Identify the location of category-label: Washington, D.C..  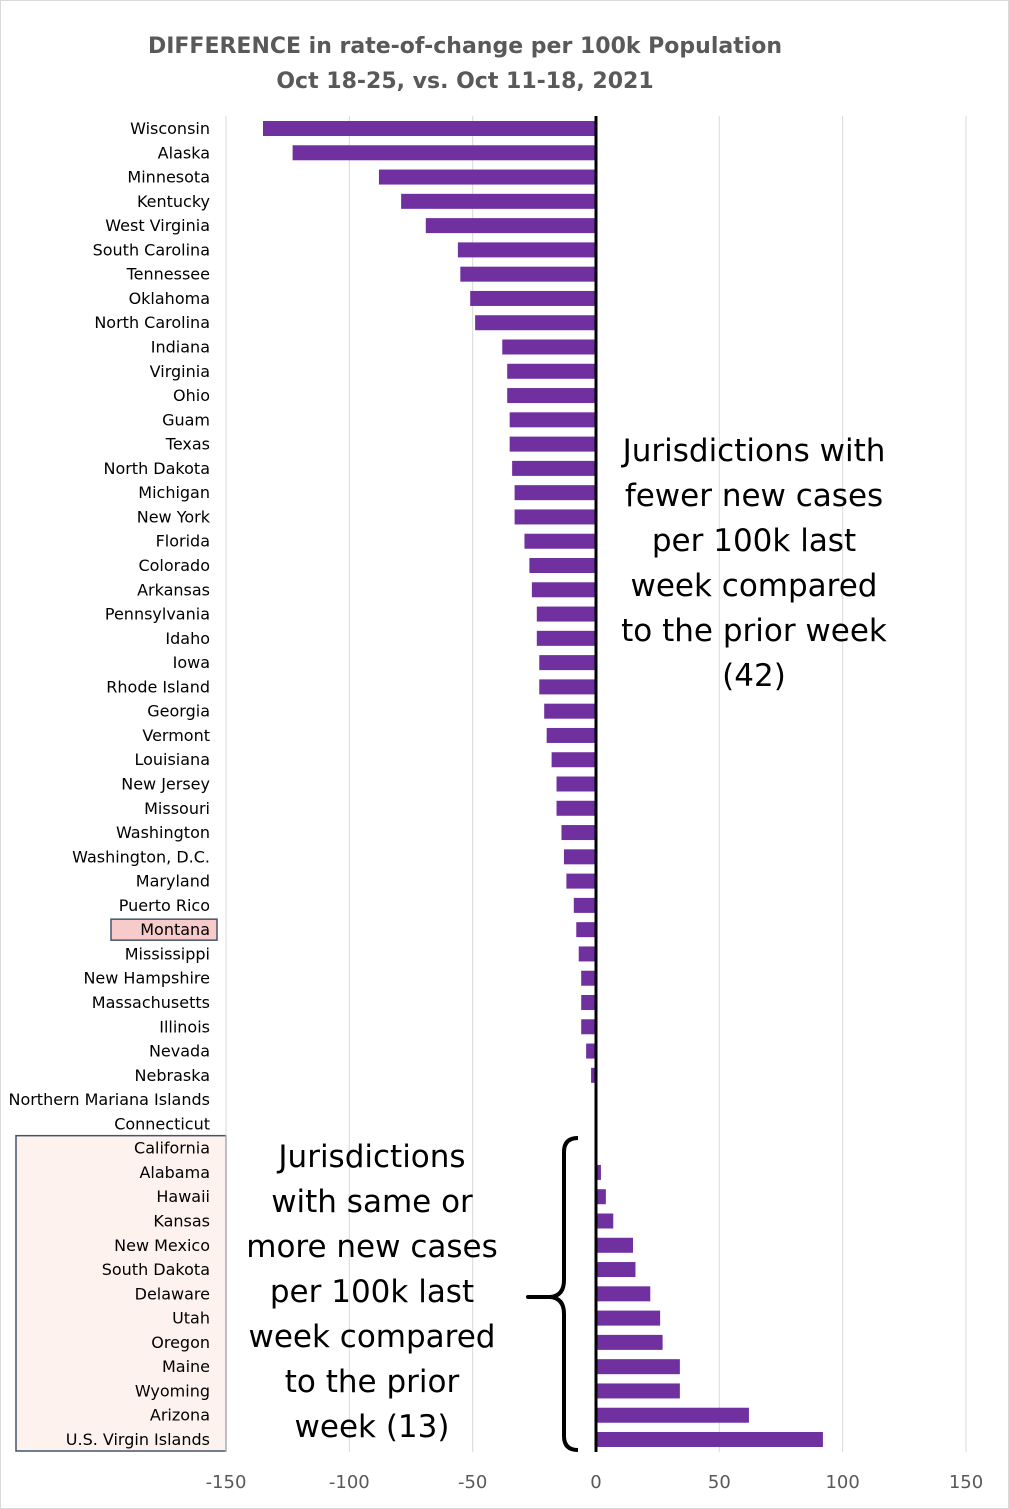
(141, 856).